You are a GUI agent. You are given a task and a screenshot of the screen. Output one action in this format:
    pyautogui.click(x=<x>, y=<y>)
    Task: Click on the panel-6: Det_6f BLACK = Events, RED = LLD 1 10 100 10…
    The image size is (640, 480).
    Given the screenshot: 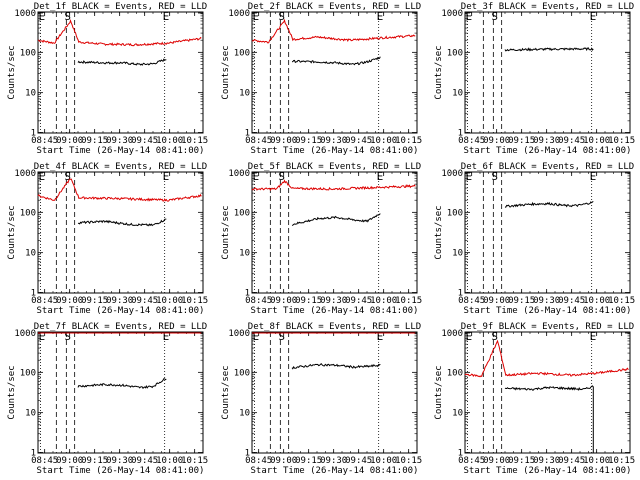 What is the action you would take?
    pyautogui.click(x=534, y=239)
    